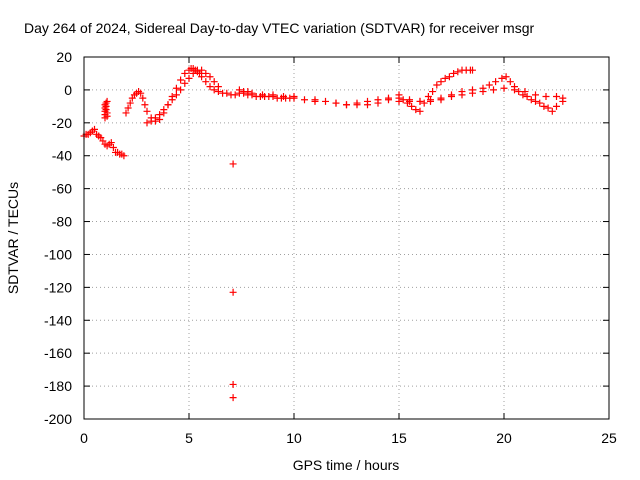 The height and width of the screenshot is (480, 640). What do you see at coordinates (346, 465) in the screenshot?
I see `x-axis-label: GPS time / hours` at bounding box center [346, 465].